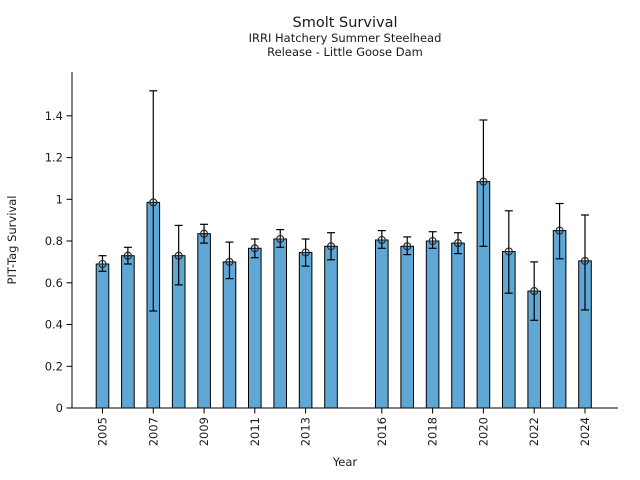  Describe the element at coordinates (54, 241) in the screenshot. I see `y-tick-label-0.8: 0.8` at that location.